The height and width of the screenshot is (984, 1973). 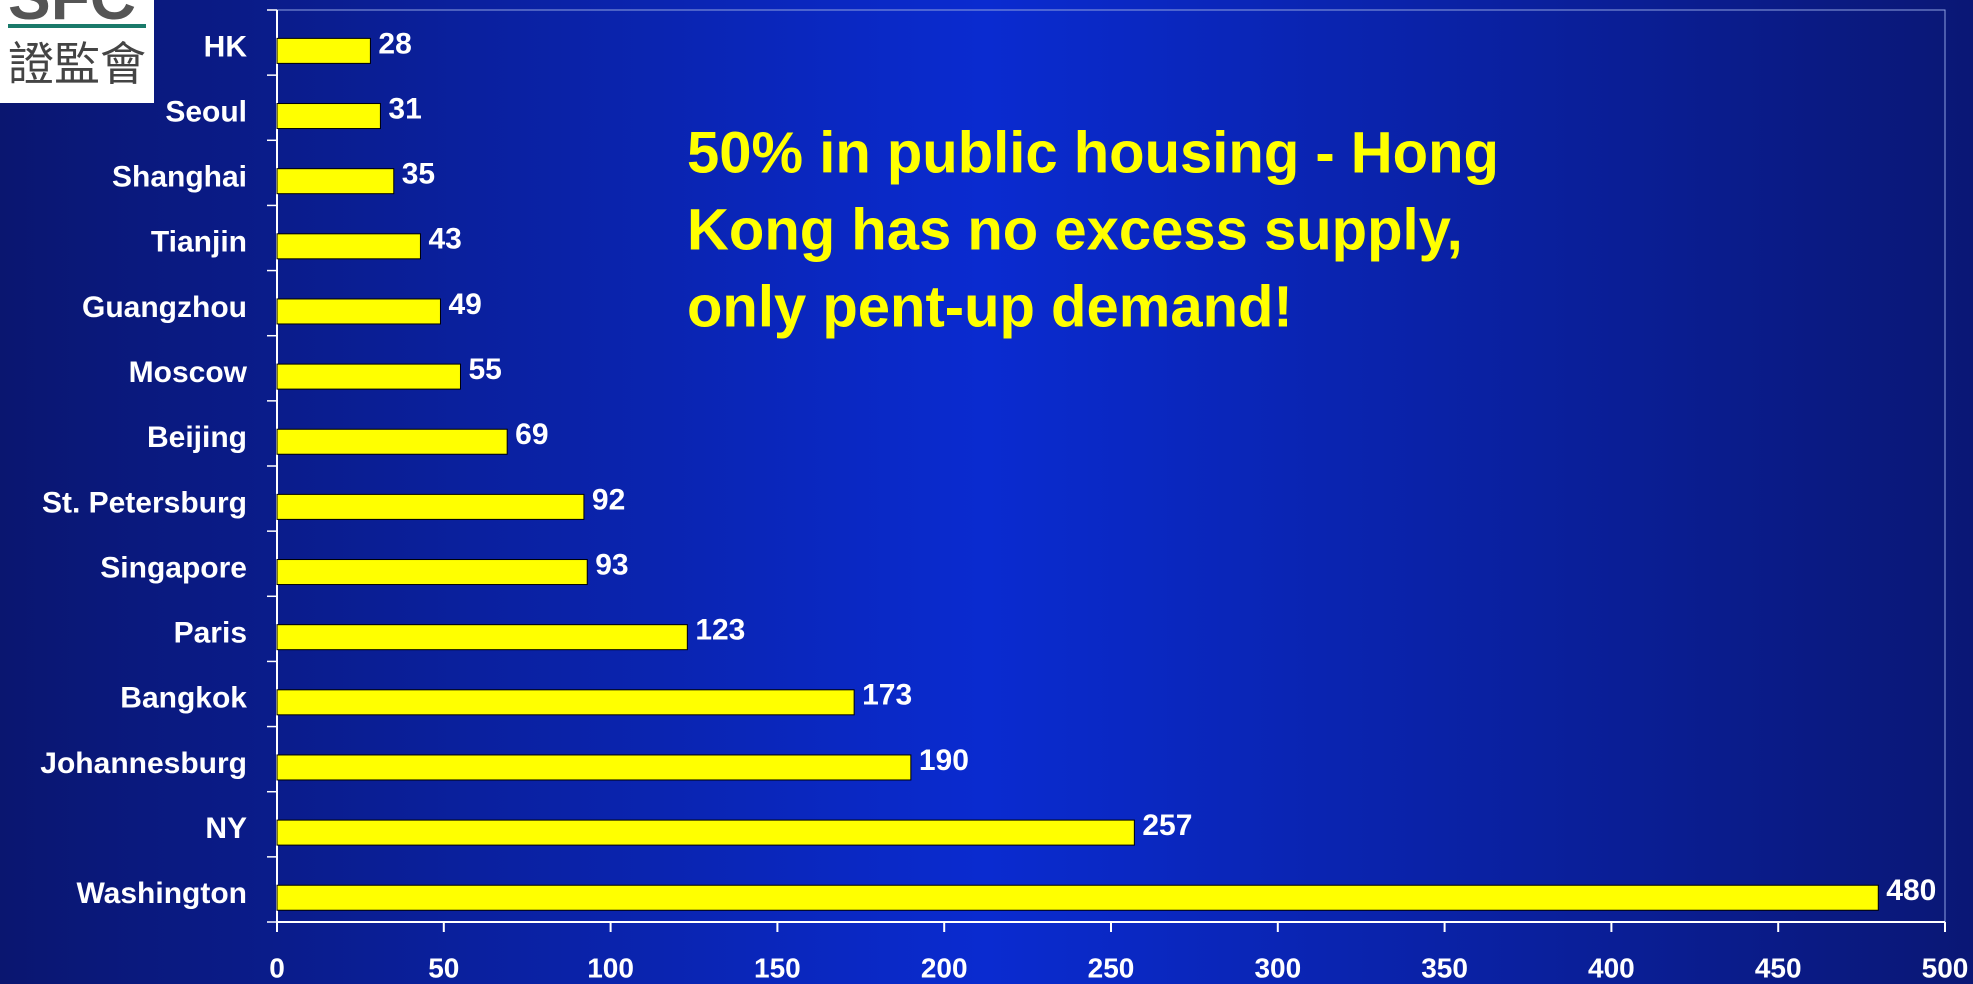 What do you see at coordinates (611, 564) in the screenshot?
I see `value-label: 93` at bounding box center [611, 564].